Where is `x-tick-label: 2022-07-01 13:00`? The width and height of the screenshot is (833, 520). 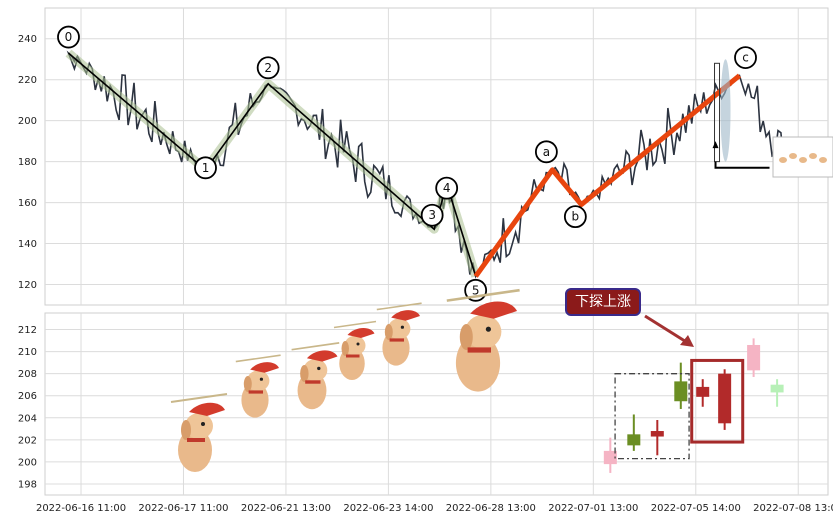 x-tick-label: 2022-07-01 13:00 is located at coordinates (593, 508).